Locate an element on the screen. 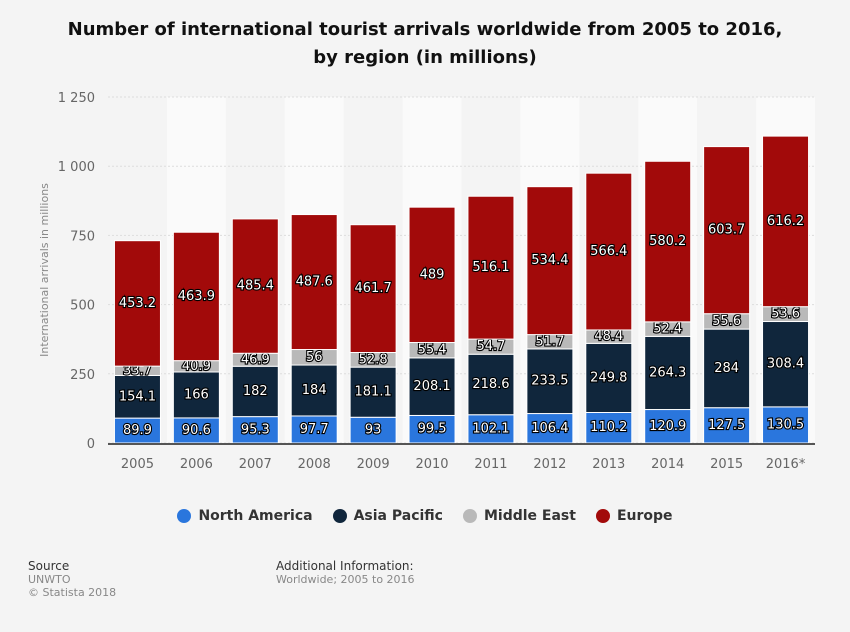 The image size is (850, 632). data-label: 93 is located at coordinates (373, 430).